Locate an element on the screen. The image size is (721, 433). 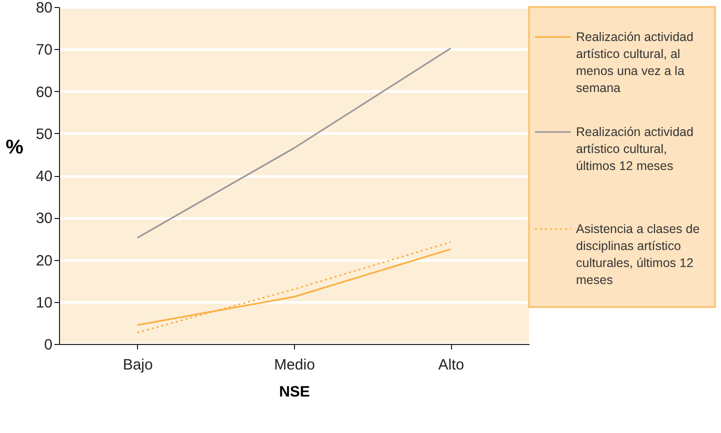
x-tick-label: Bajo is located at coordinates (137, 365).